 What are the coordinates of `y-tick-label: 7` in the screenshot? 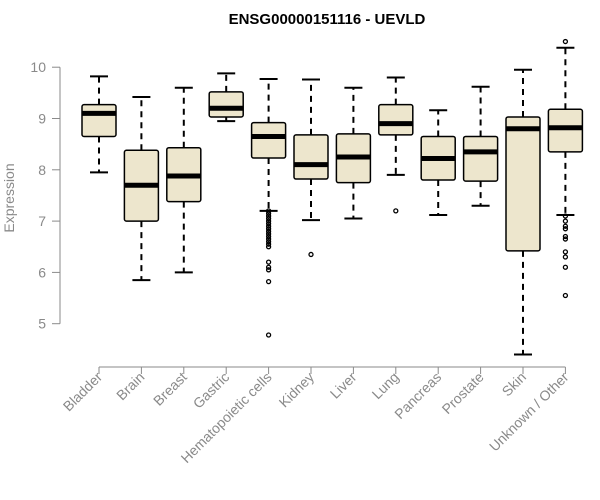 It's located at (42, 221).